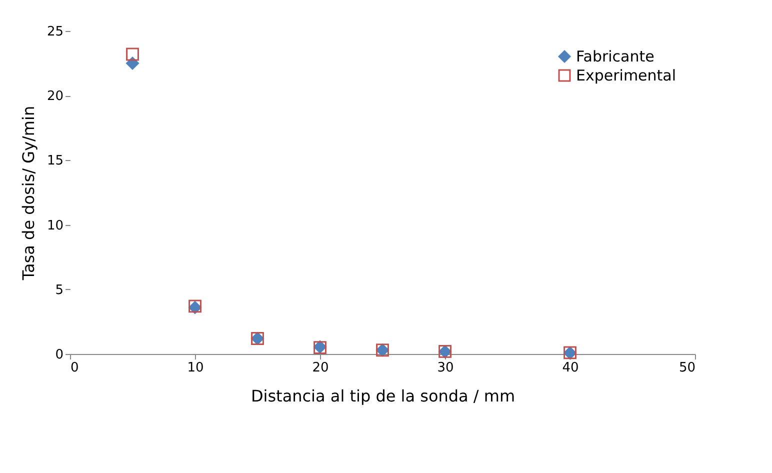 Image resolution: width=772 pixels, height=473 pixels. What do you see at coordinates (570, 368) in the screenshot?
I see `x-tick-label: 40` at bounding box center [570, 368].